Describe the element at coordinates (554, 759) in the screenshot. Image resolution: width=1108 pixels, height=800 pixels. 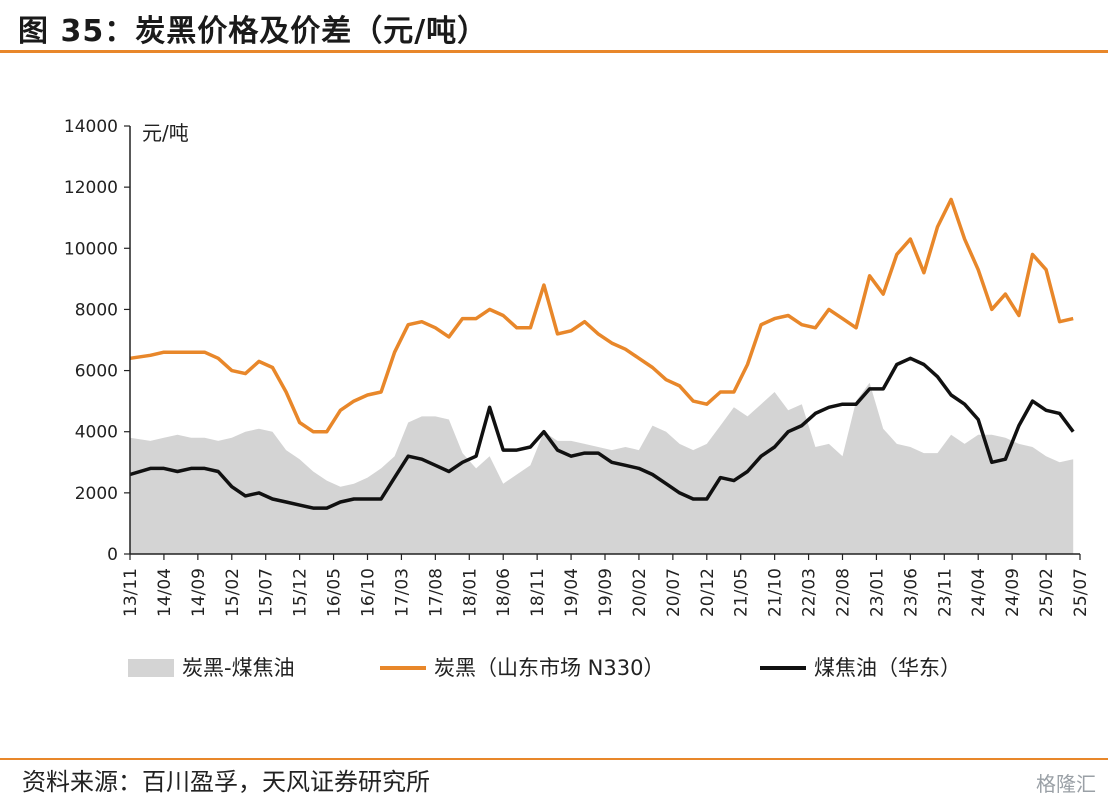
I see `source-divider` at that location.